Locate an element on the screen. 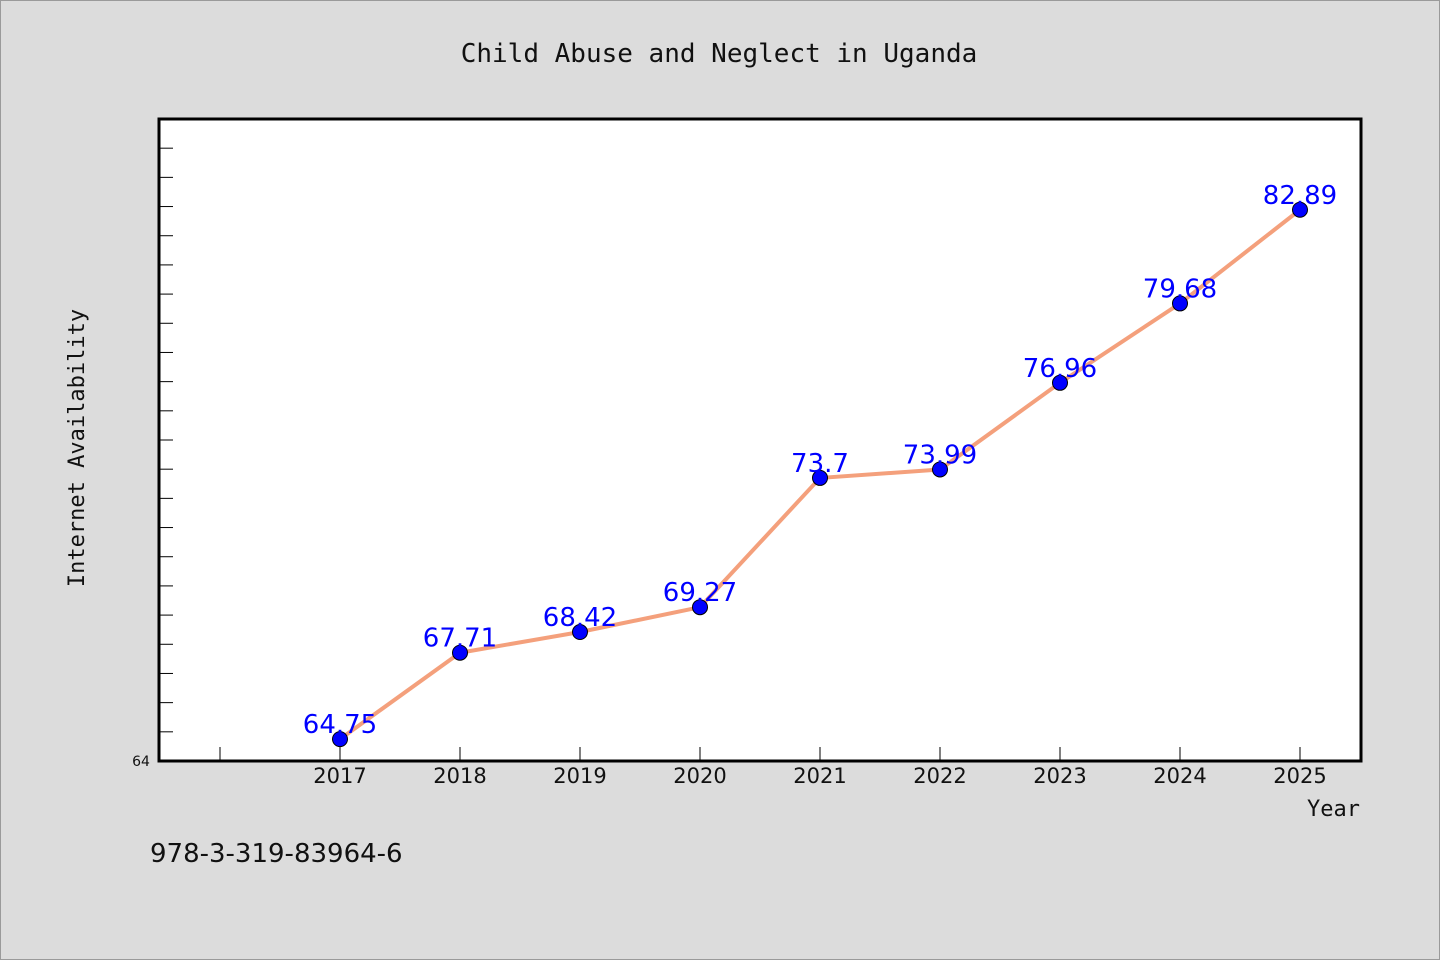  x-tick-label: 2024 is located at coordinates (1179, 776).